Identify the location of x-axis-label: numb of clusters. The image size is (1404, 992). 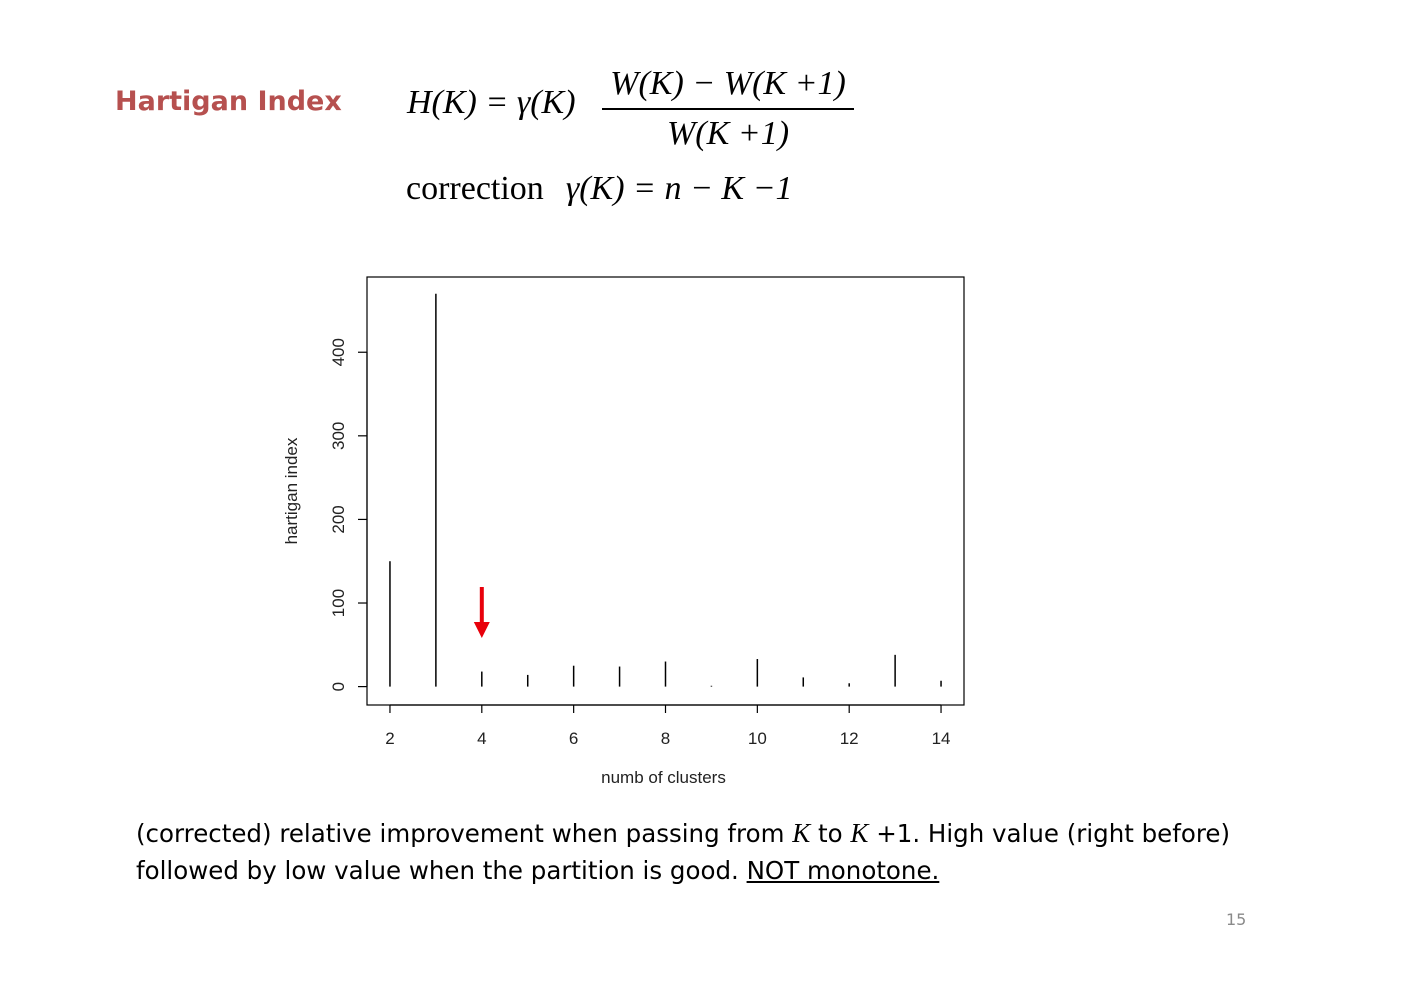
(663, 777).